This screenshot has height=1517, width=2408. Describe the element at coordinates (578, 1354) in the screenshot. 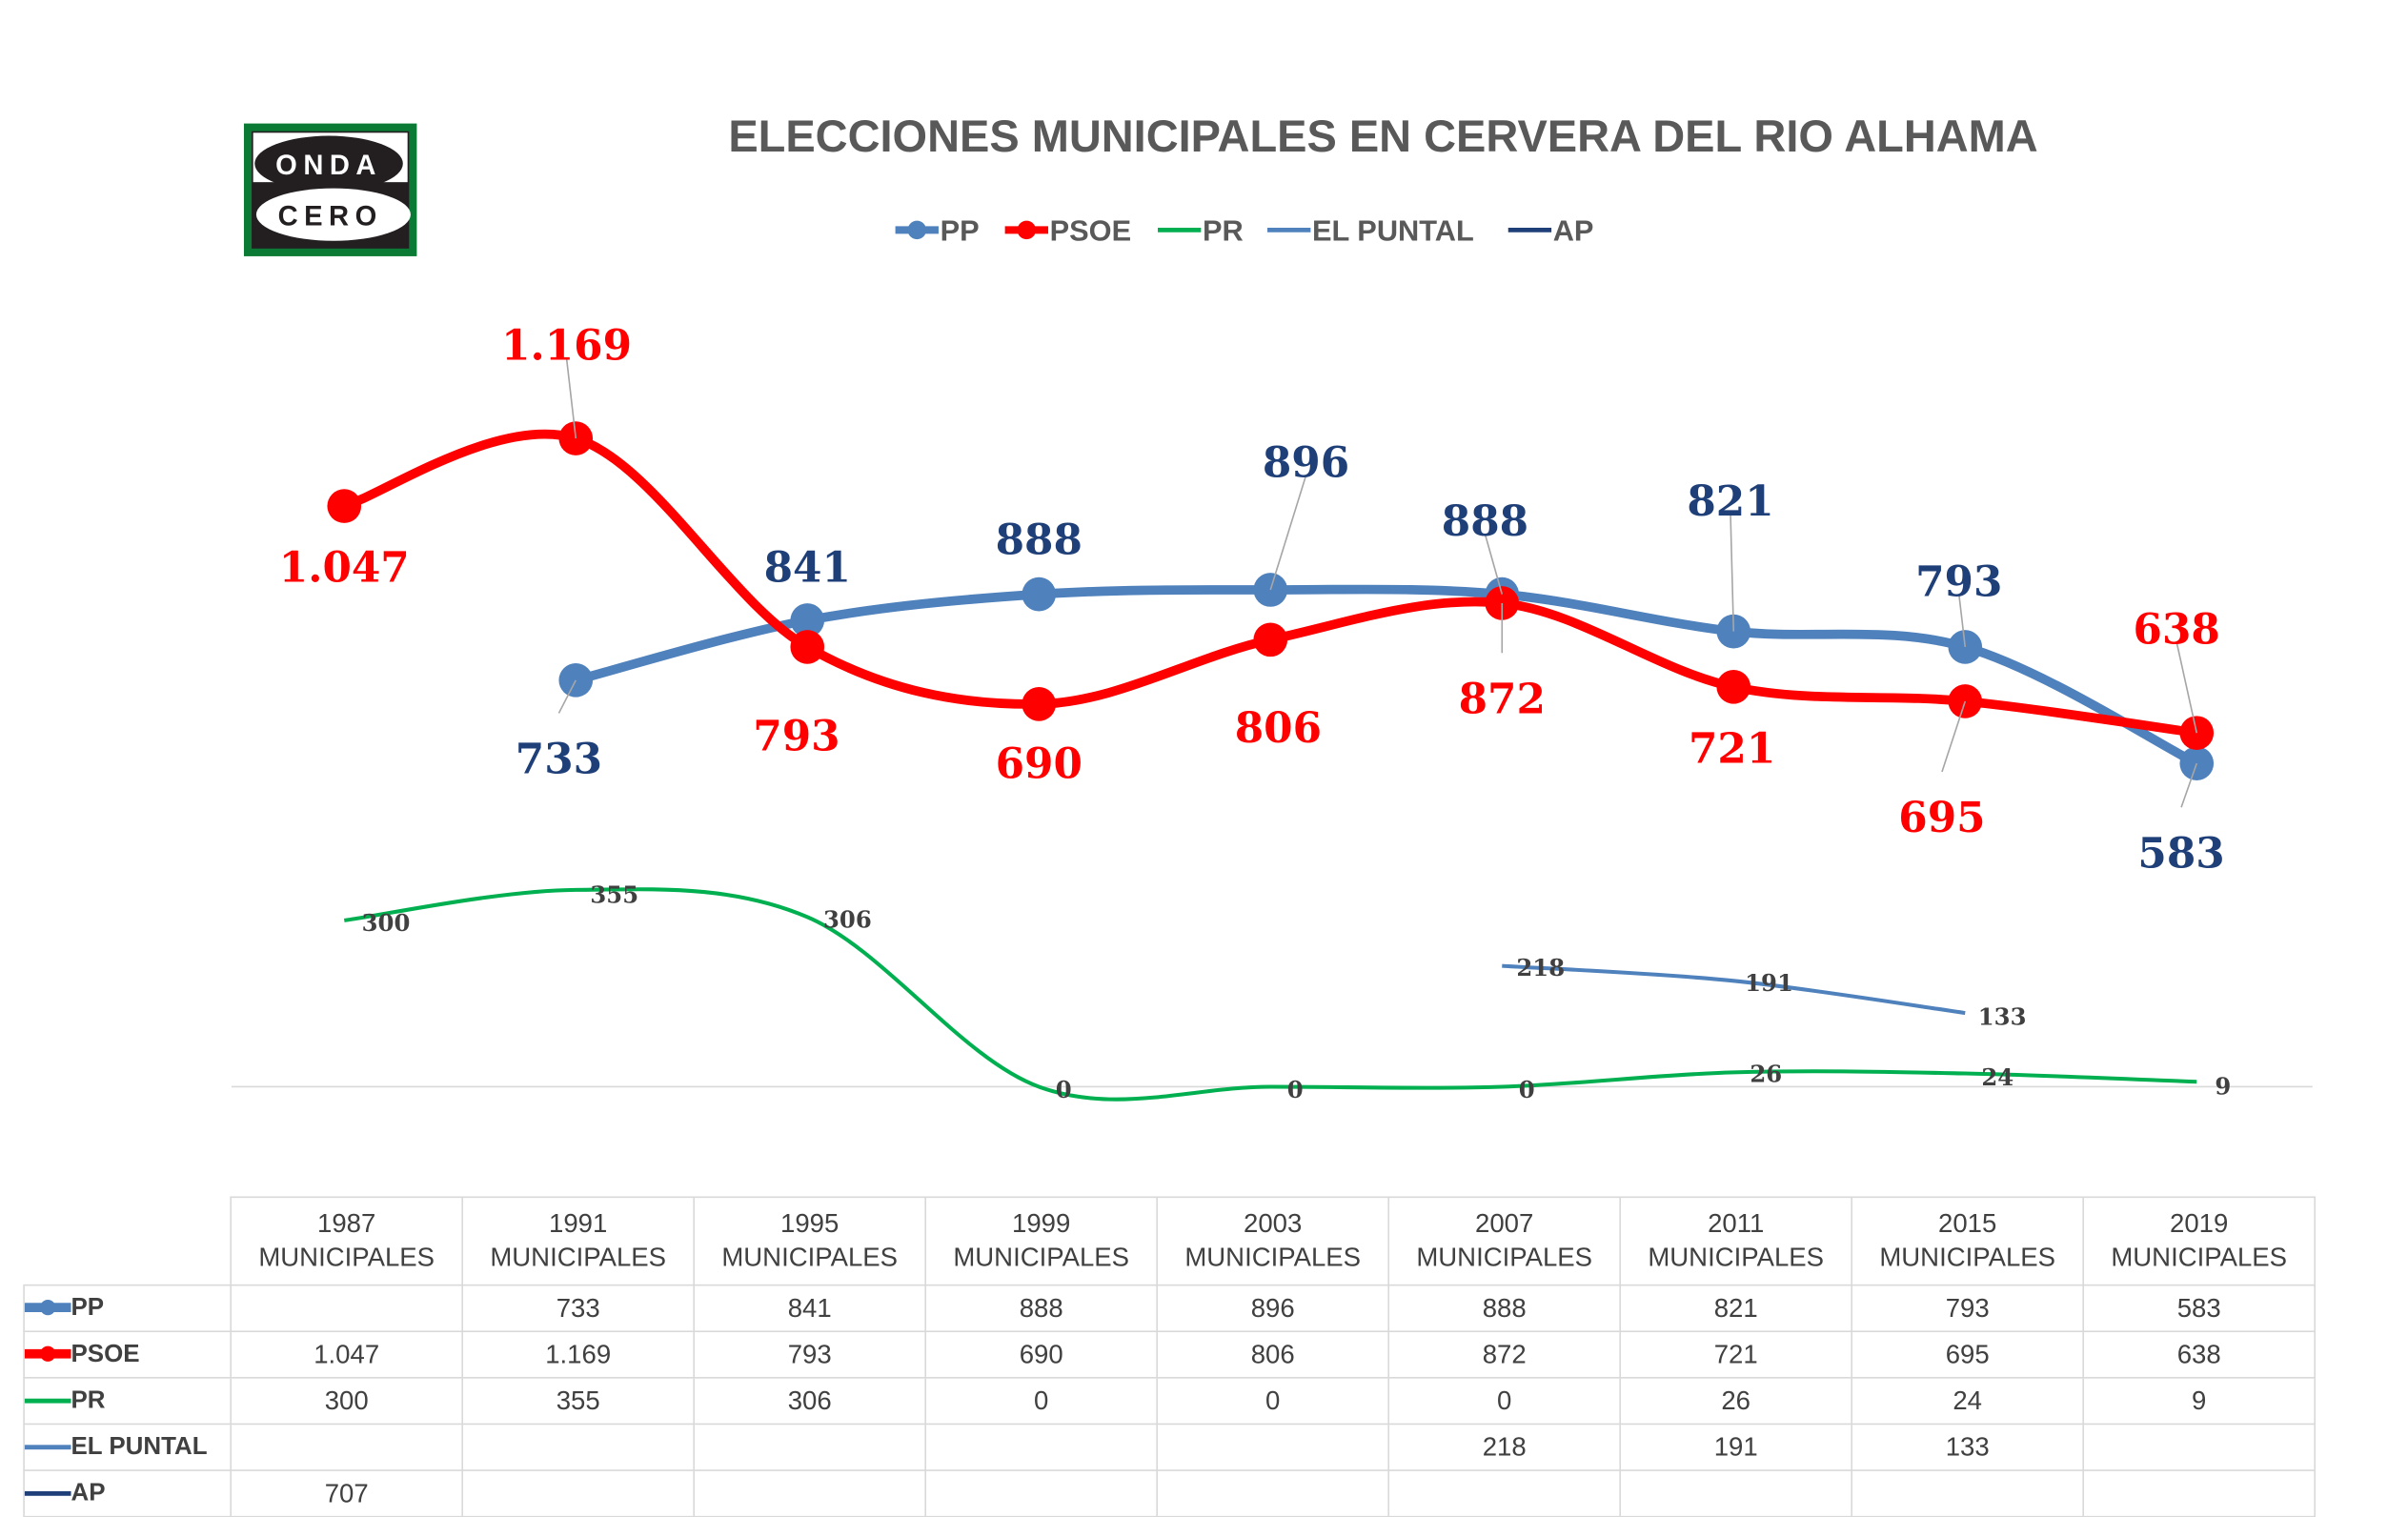

I see `table-cell: 1.169` at that location.